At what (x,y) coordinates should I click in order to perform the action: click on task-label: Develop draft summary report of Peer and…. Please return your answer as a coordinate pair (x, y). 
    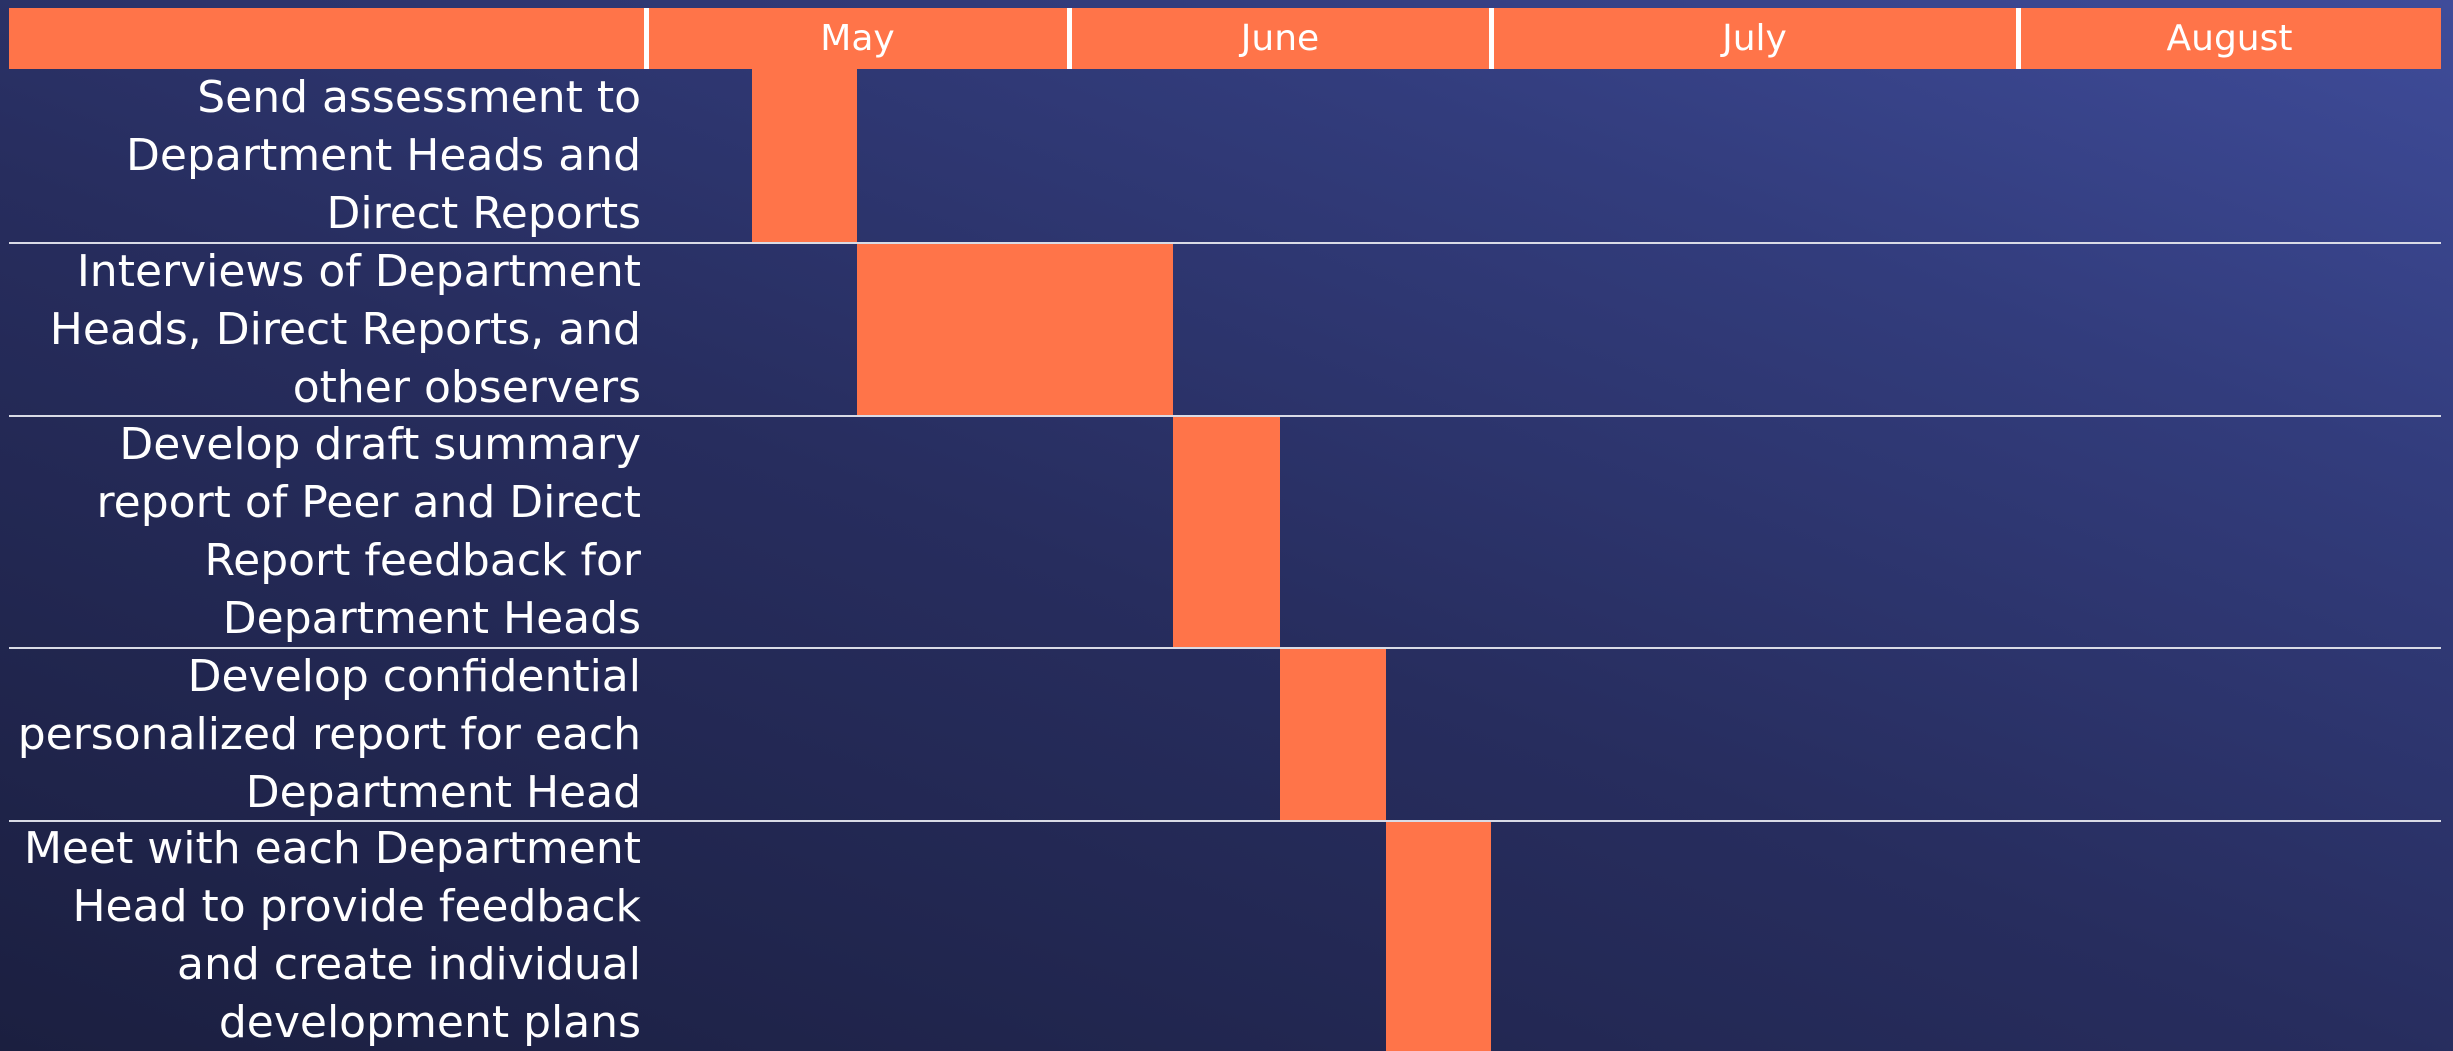
    Looking at the image, I should click on (368, 531).